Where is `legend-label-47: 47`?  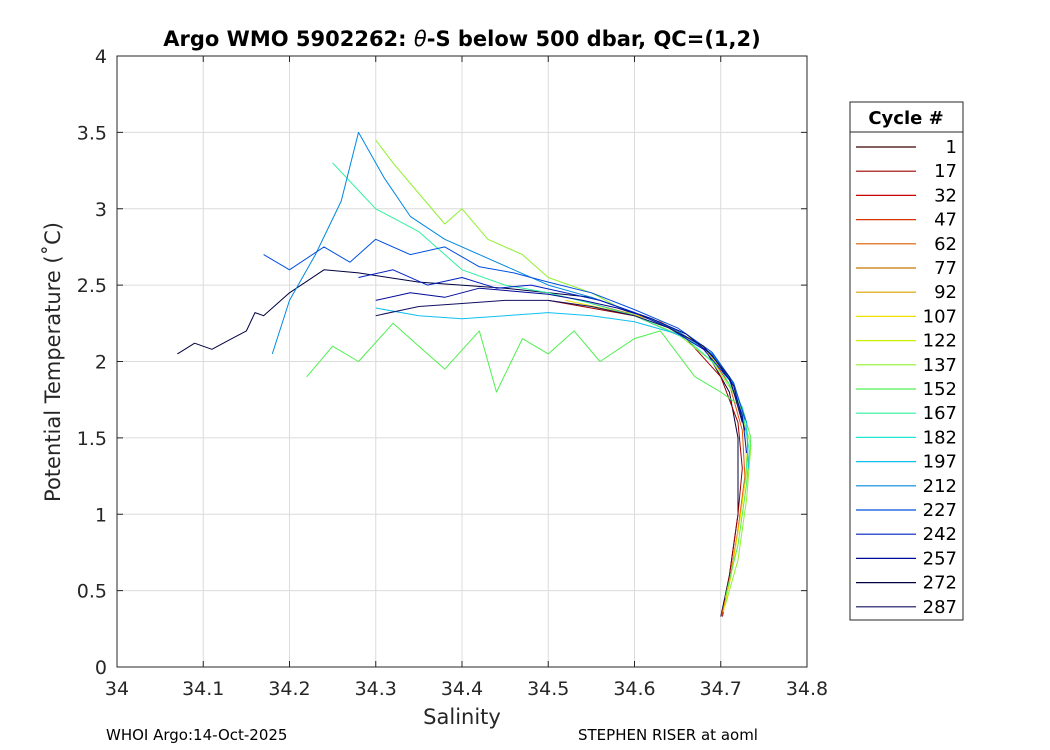 legend-label-47: 47 is located at coordinates (945, 220).